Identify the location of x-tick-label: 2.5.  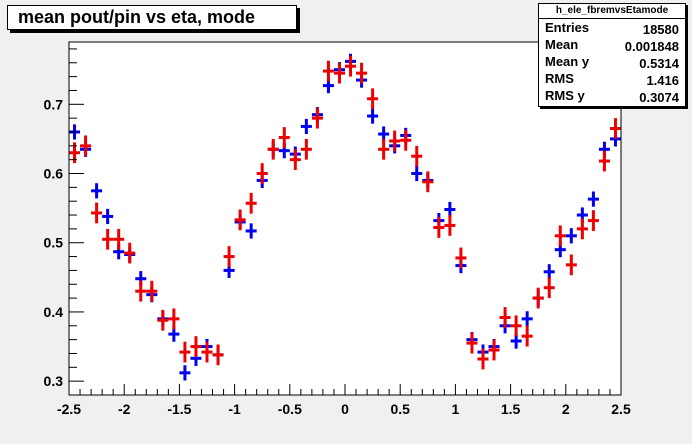
(621, 409).